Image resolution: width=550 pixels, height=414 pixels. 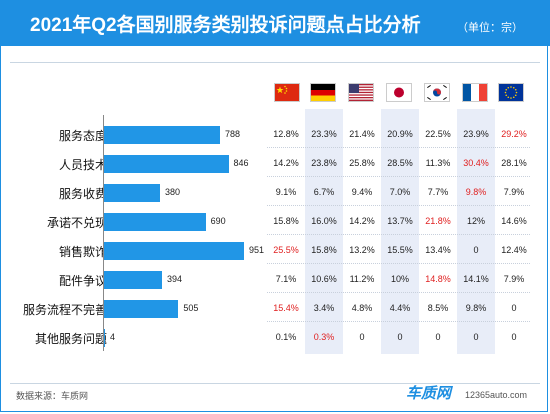 I want to click on table-cell: 28.1%, so click(x=514, y=163).